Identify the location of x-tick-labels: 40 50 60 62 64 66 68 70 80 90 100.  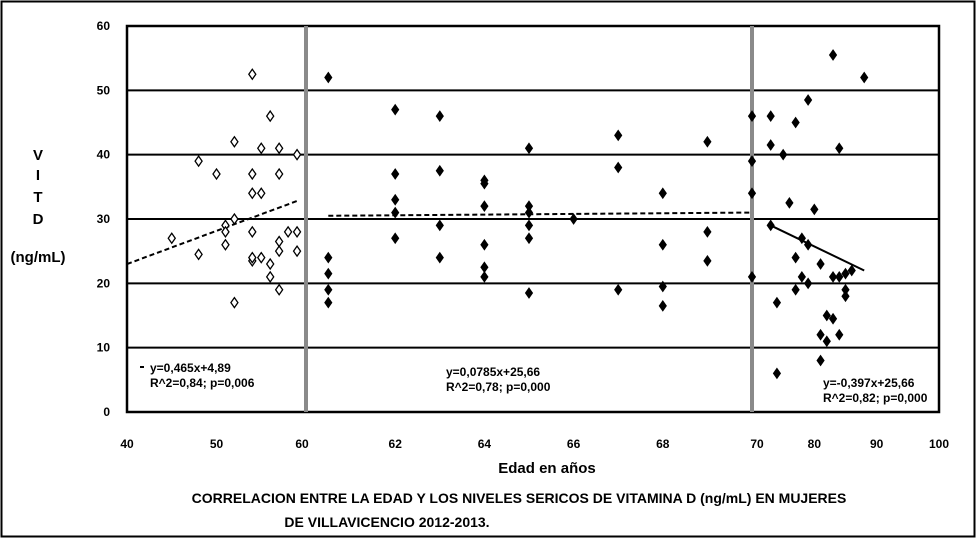
(534, 444).